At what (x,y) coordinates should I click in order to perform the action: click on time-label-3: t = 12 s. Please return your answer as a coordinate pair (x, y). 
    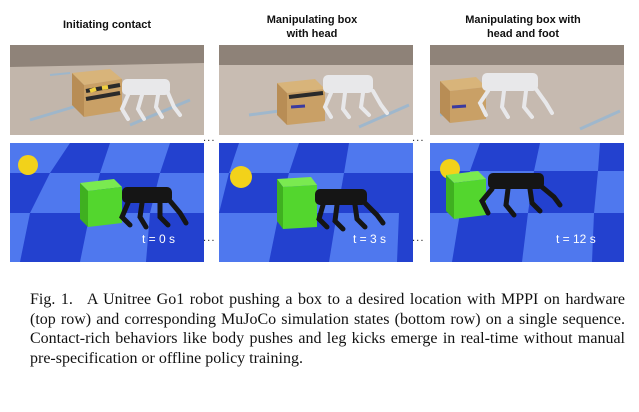
    Looking at the image, I should click on (576, 239).